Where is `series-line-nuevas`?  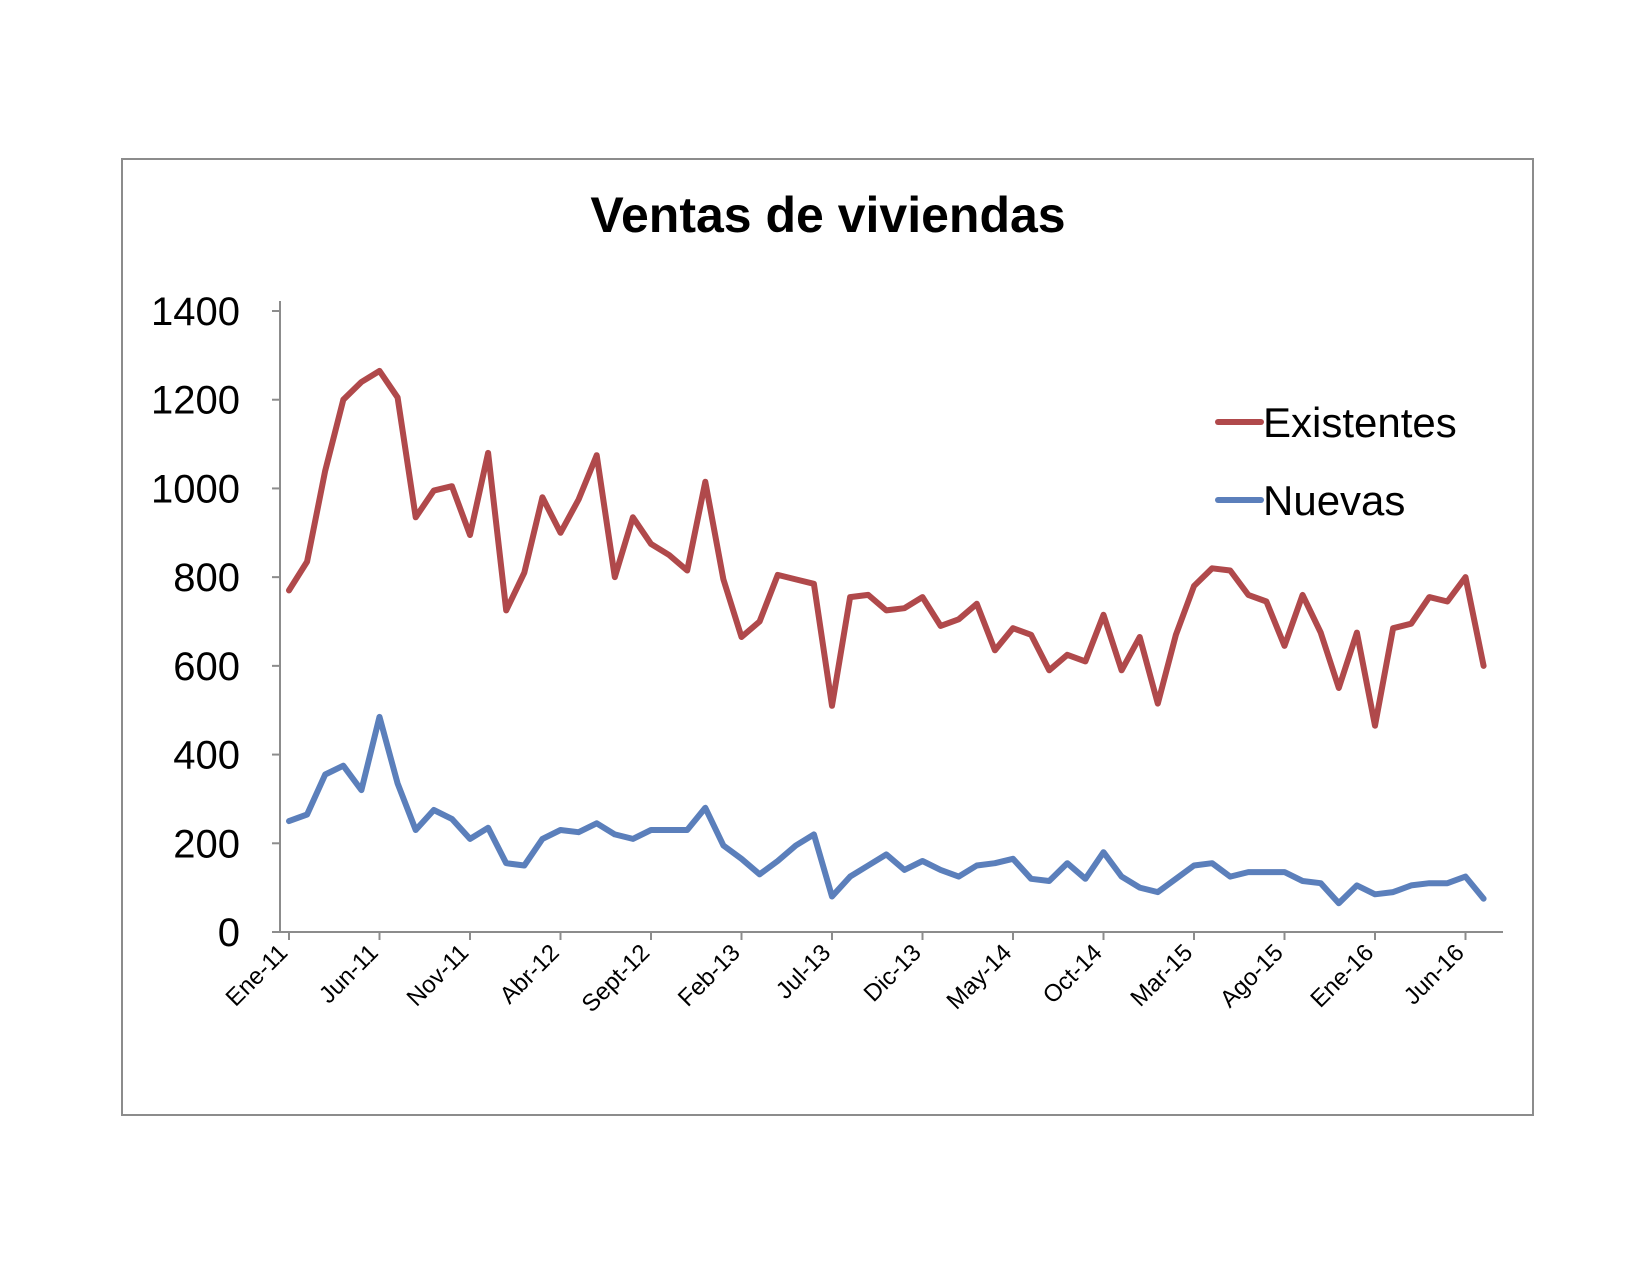
series-line-nuevas is located at coordinates (886, 810).